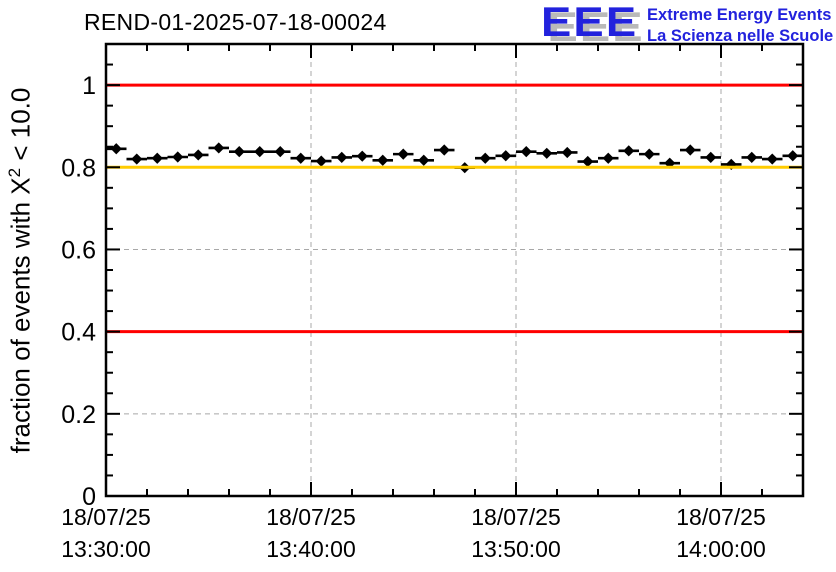 This screenshot has height=572, width=836. Describe the element at coordinates (78, 333) in the screenshot. I see `y-tick-label: 0.4` at that location.